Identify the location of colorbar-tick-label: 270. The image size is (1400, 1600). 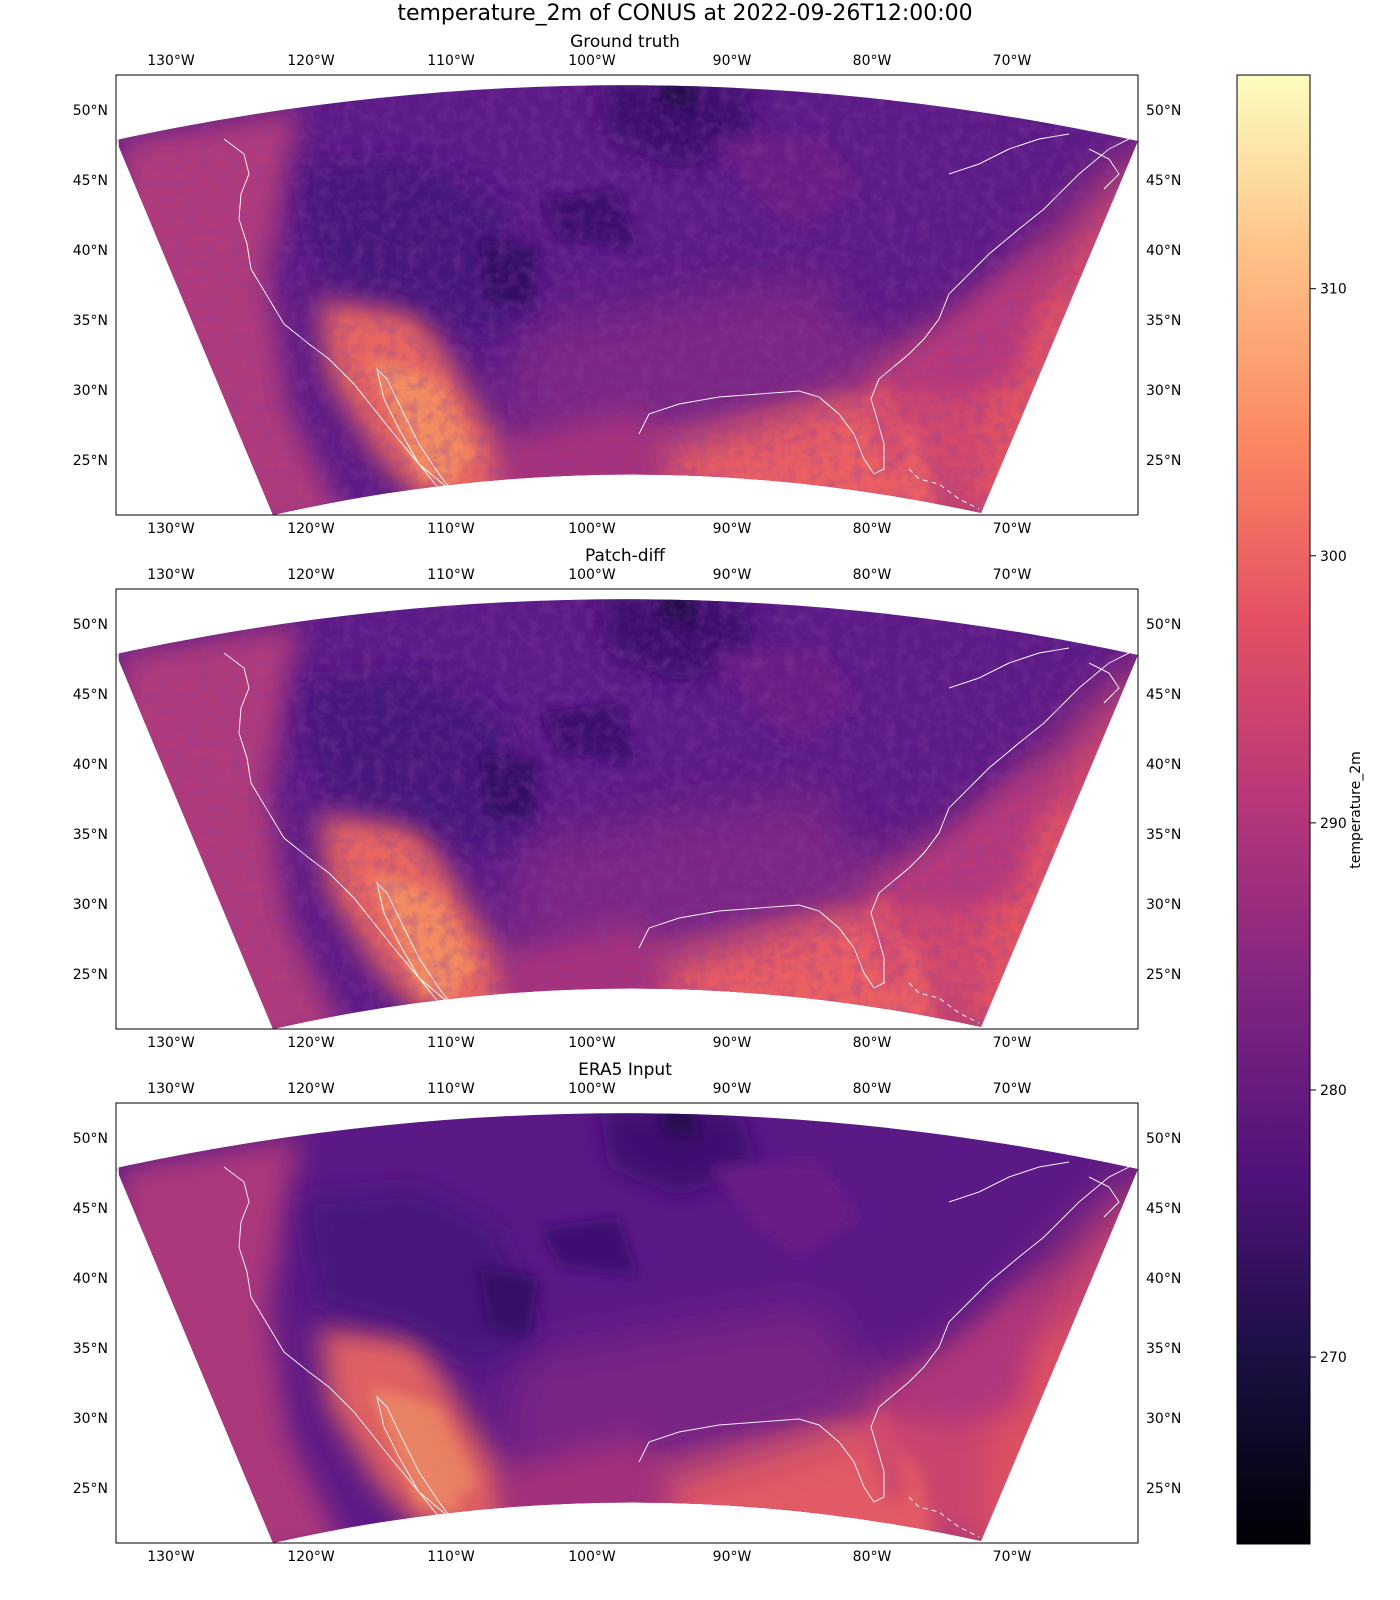
(1333, 1358).